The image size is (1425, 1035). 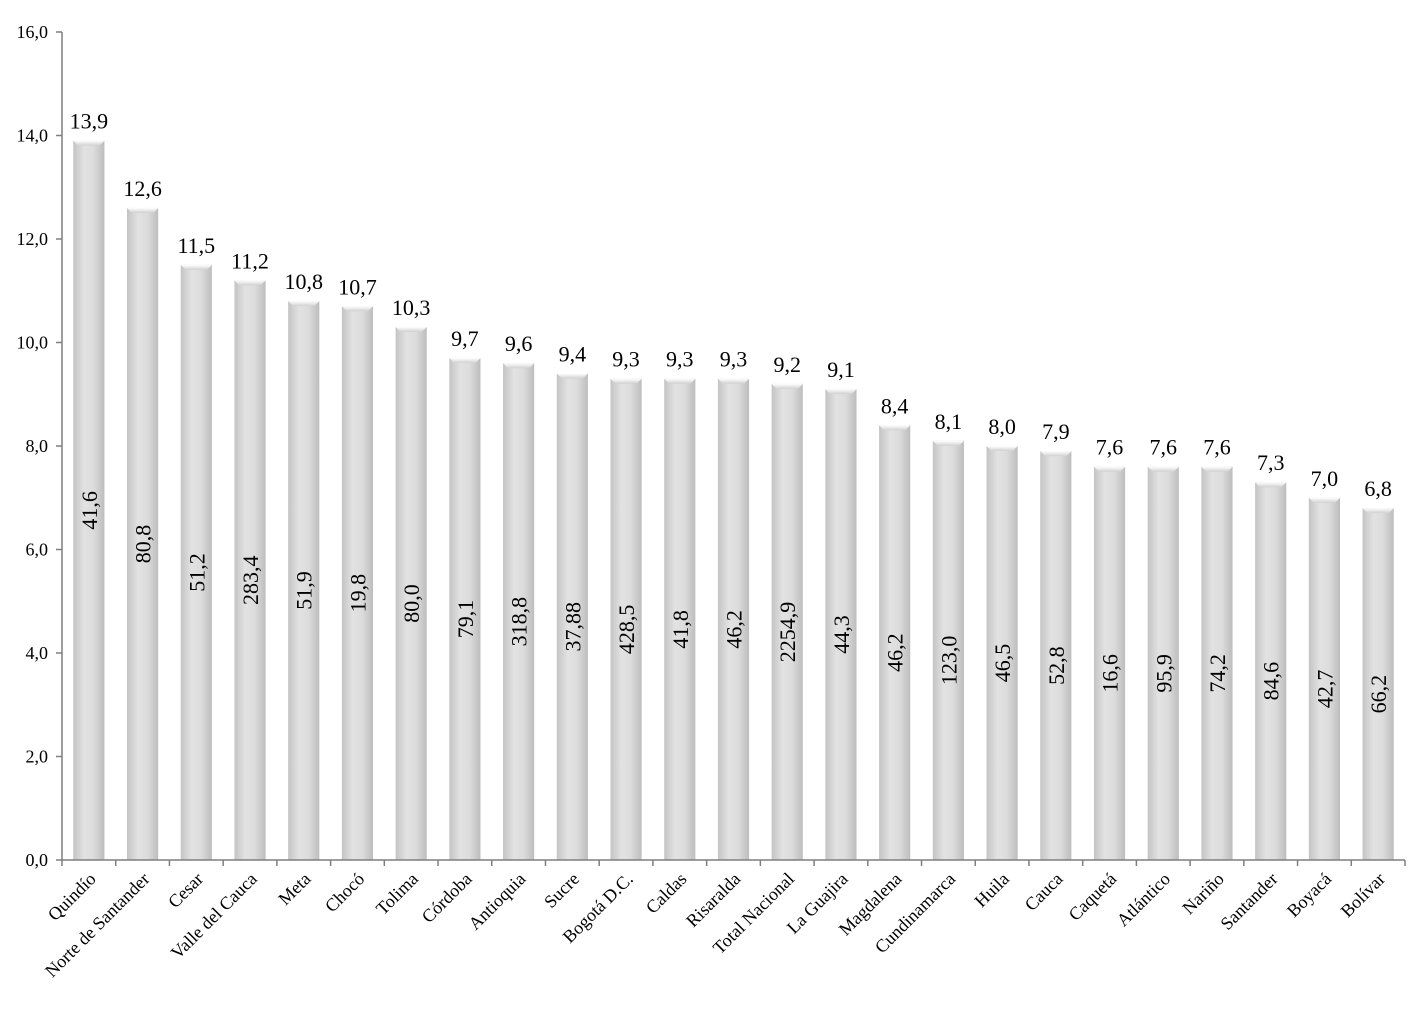 What do you see at coordinates (1202, 893) in the screenshot?
I see `x-category-label: Nariño` at bounding box center [1202, 893].